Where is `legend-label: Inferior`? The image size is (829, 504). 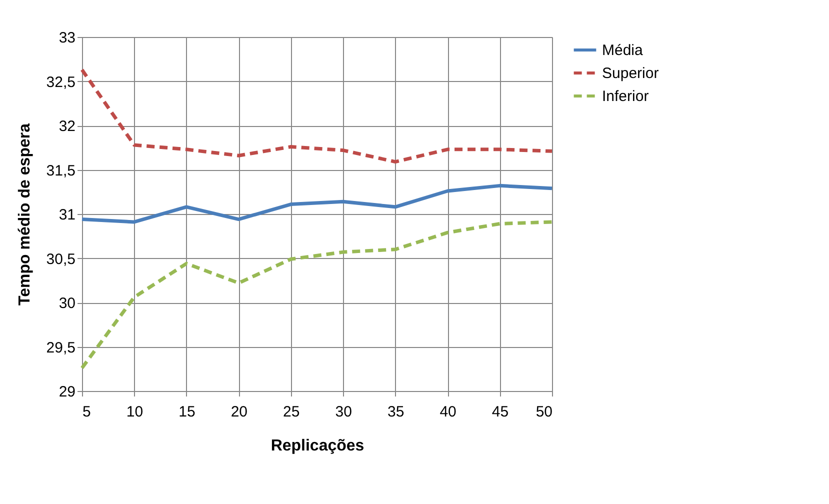
legend-label: Inferior is located at coordinates (625, 96).